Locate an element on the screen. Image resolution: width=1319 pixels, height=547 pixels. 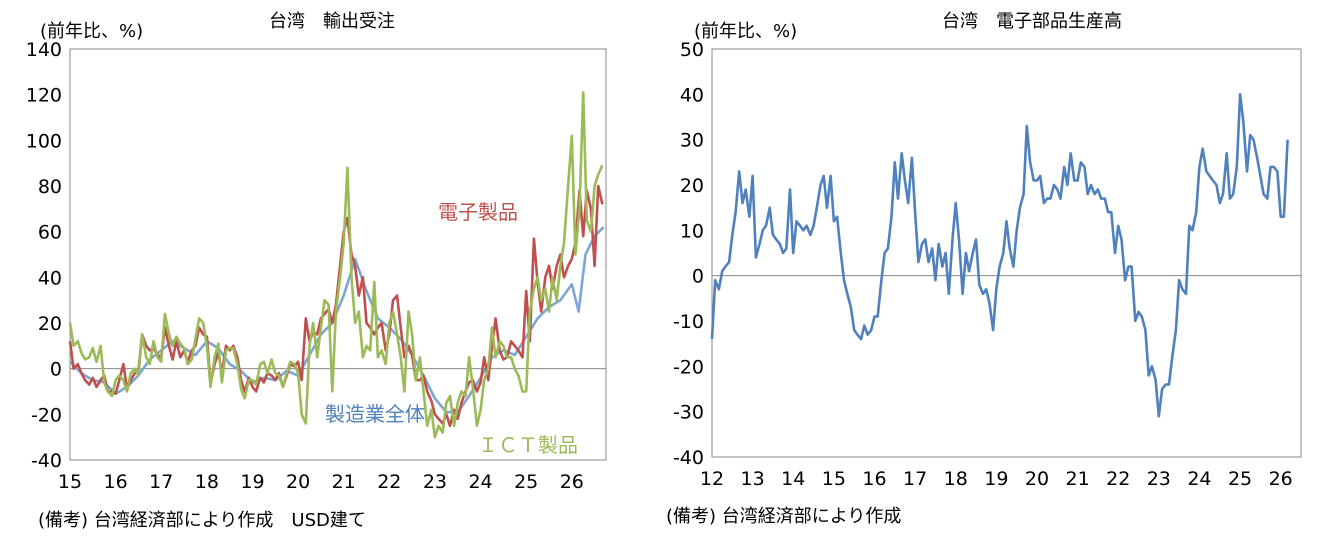
right-y-axis: -40 -30 -20 -10 0 10 20 30 40 50 is located at coordinates (688, 254).